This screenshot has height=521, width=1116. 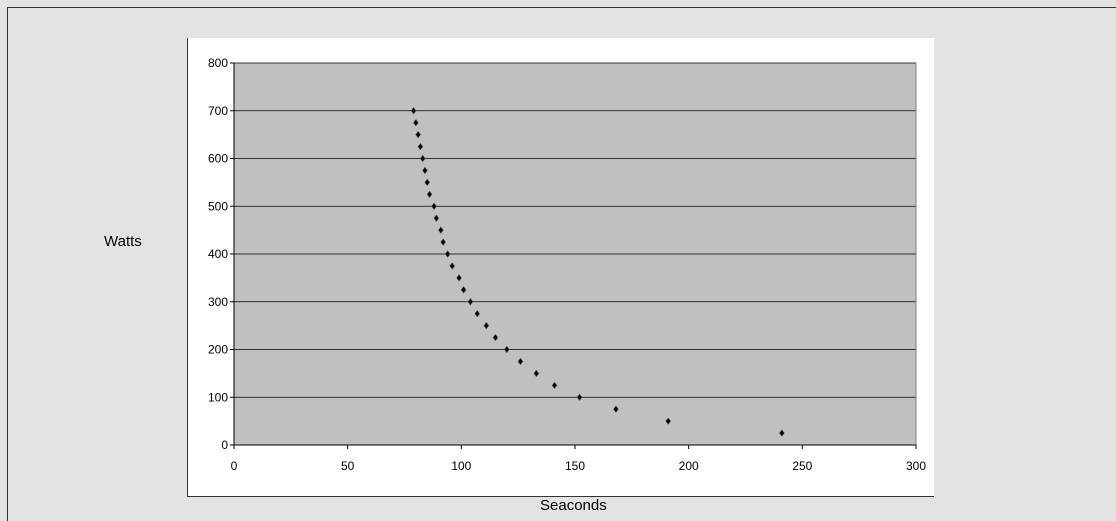 I want to click on y-tick-labels: 0 100 200 300 400 500 600 700 800, so click(x=218, y=254).